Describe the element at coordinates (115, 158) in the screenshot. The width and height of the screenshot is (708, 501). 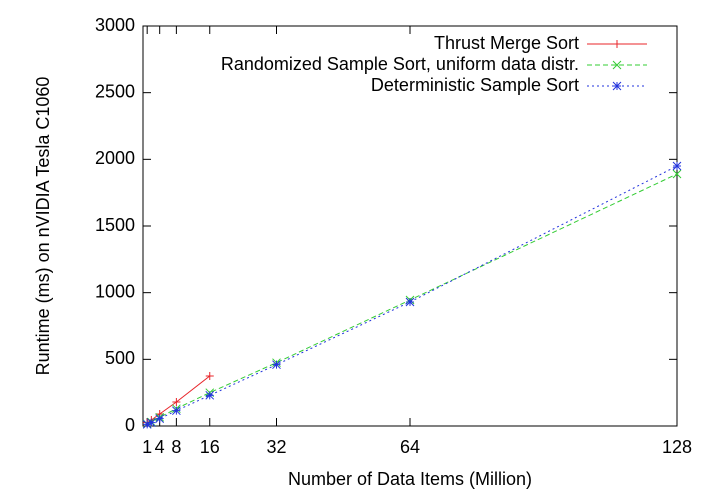
I see `y-tick-label: 2000` at that location.